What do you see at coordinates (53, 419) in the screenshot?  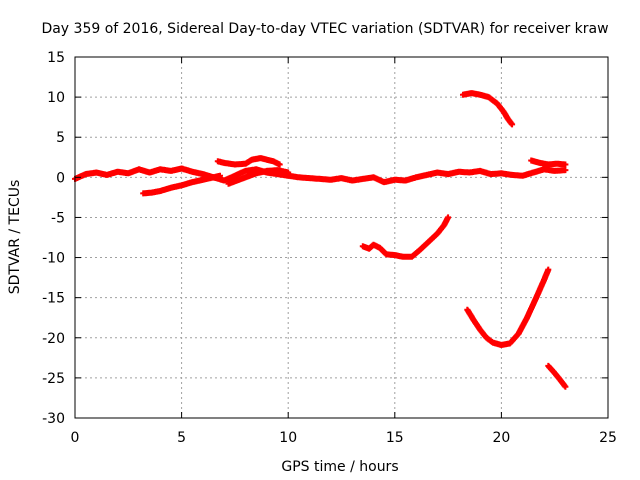 I see `y-tick-label: -30` at bounding box center [53, 419].